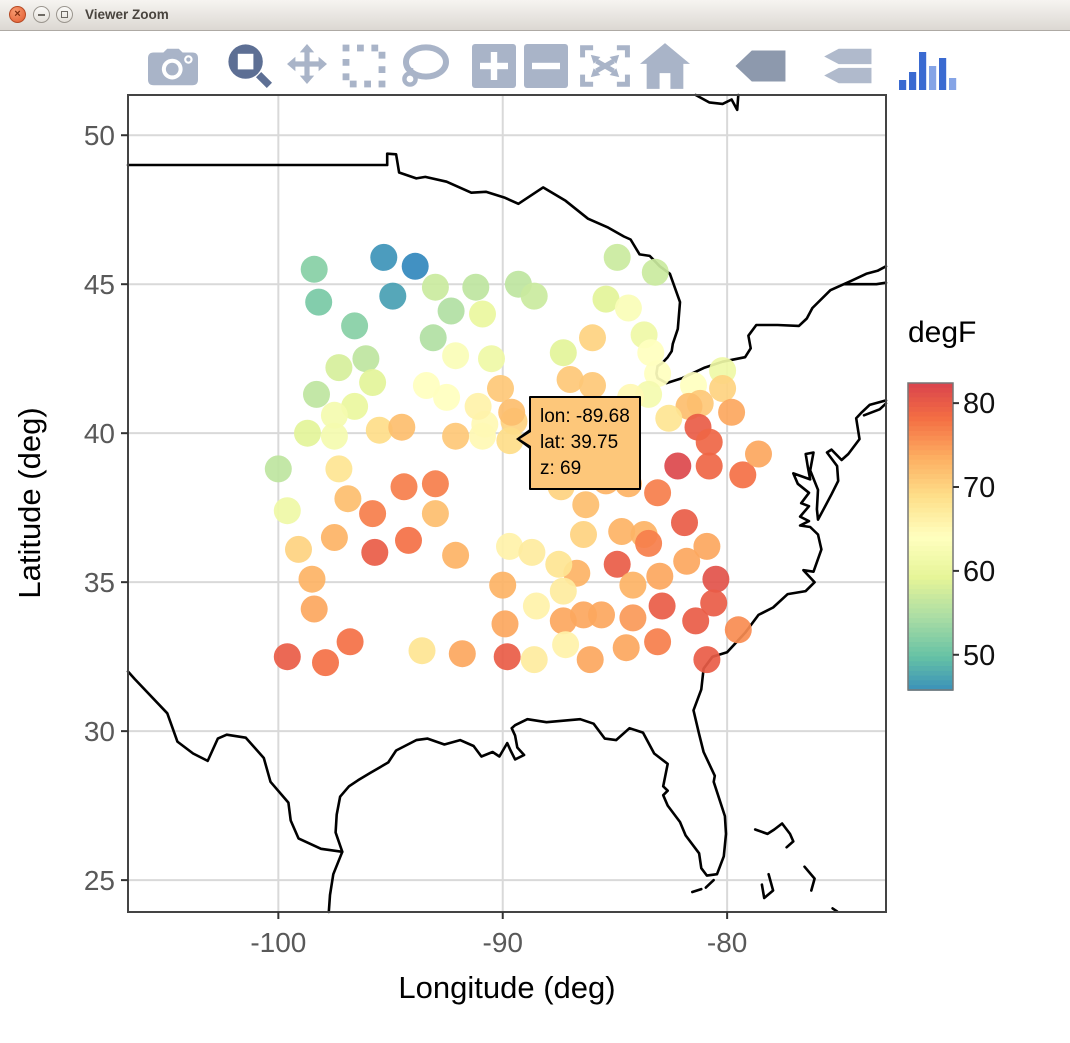 The width and height of the screenshot is (1070, 1043). I want to click on window-minimize-button, so click(41, 14).